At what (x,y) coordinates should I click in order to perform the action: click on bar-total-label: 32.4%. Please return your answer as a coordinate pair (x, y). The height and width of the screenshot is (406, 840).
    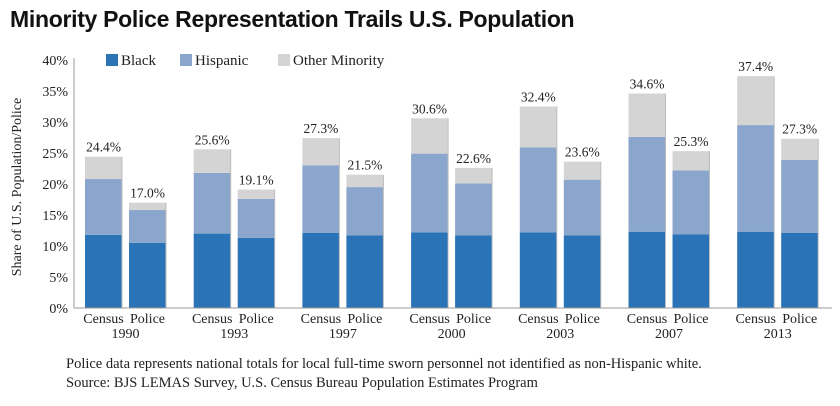
    Looking at the image, I should click on (538, 97).